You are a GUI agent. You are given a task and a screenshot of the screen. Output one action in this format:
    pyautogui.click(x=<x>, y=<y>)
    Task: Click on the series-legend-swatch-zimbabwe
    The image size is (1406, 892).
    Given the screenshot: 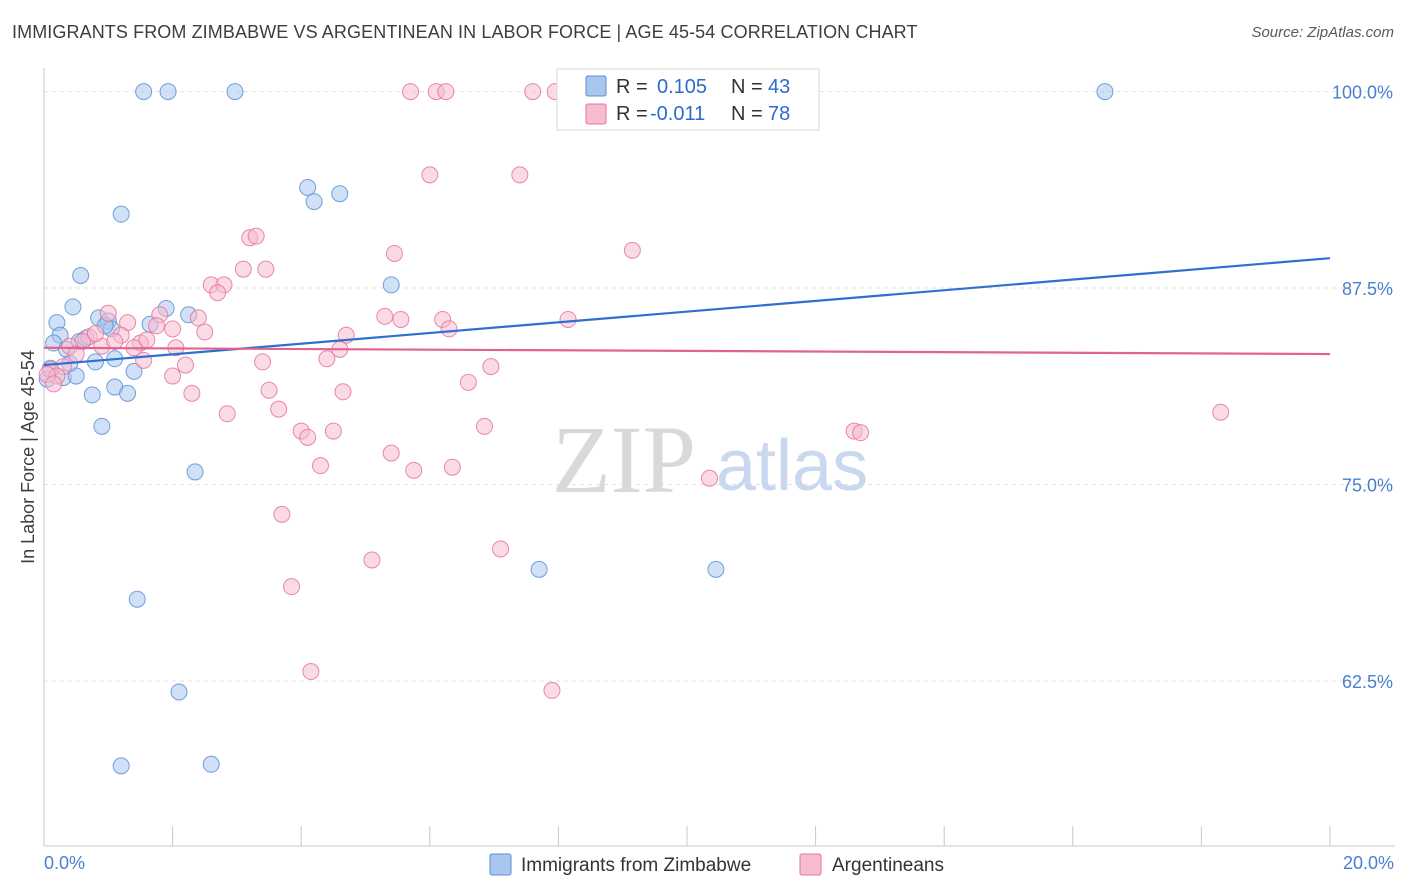 What is the action you would take?
    pyautogui.click(x=500, y=864)
    